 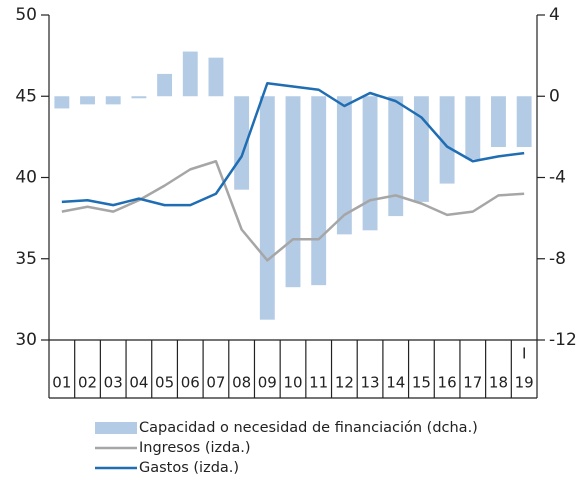 What do you see at coordinates (26, 178) in the screenshot?
I see `y-tick-label: 40` at bounding box center [26, 178].